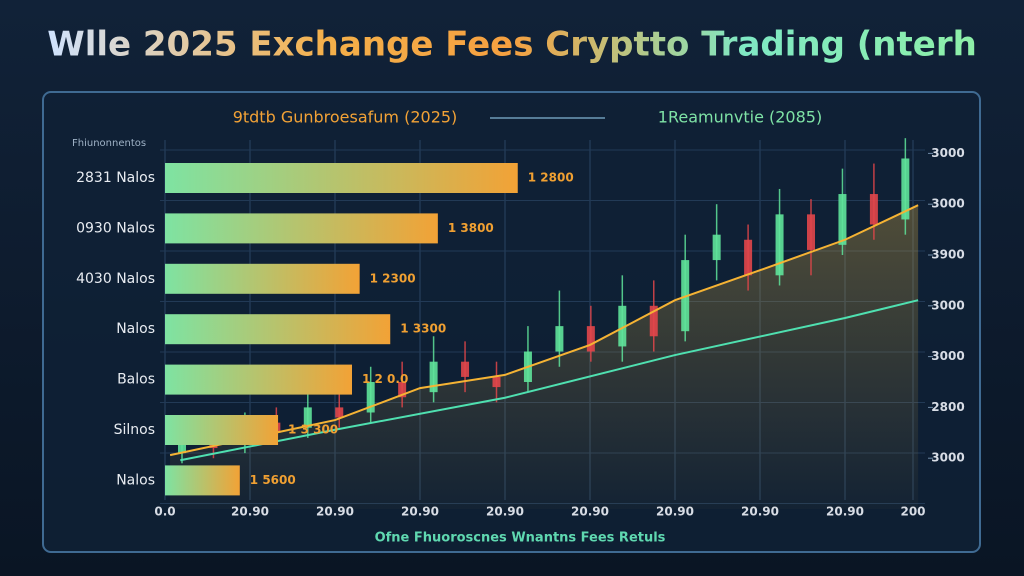 The height and width of the screenshot is (576, 1024). What do you see at coordinates (520, 538) in the screenshot?
I see `caption: Ofne Fhuoroscnes Wnantns Fees Retuls` at bounding box center [520, 538].